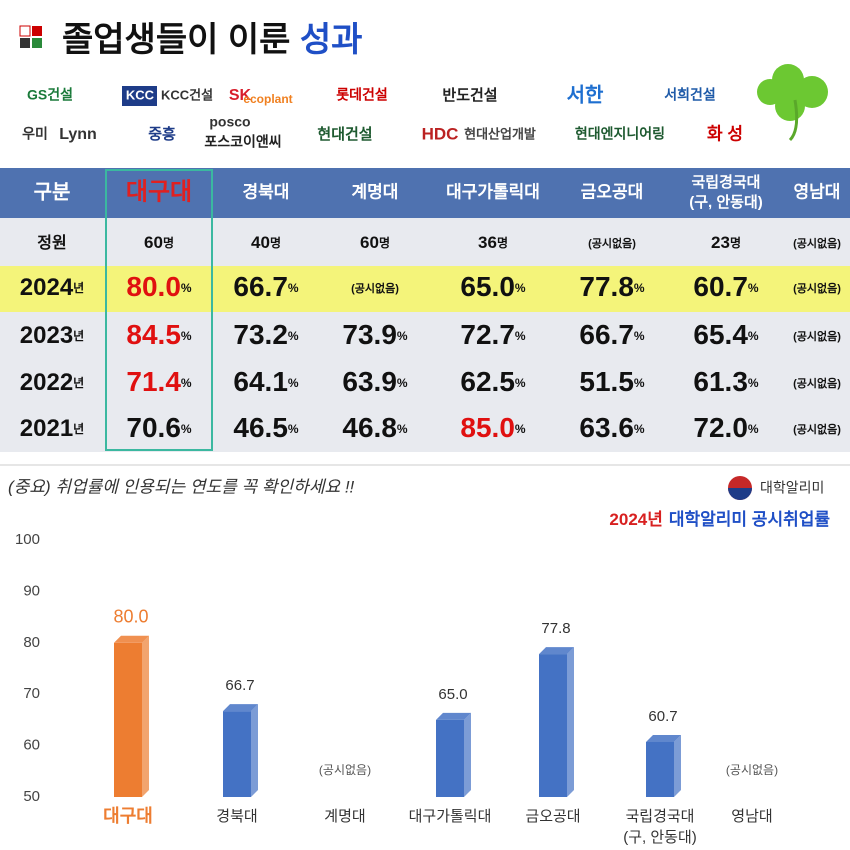 Image resolution: width=850 pixels, height=850 pixels. What do you see at coordinates (487, 427) in the screenshot?
I see `cell-value: 85.0` at bounding box center [487, 427].